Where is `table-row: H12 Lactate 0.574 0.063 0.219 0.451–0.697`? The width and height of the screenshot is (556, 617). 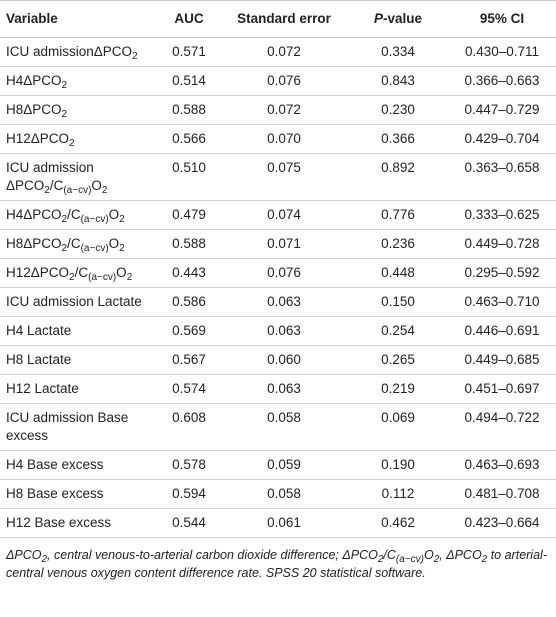
table-row: H12 Lactate 0.574 0.063 0.219 0.451–0.697 is located at coordinates (278, 389).